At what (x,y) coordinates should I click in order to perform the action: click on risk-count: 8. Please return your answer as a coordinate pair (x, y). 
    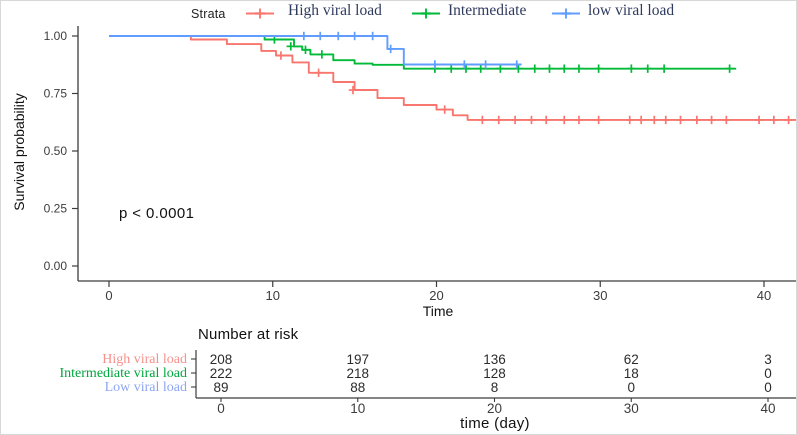
    Looking at the image, I should click on (495, 387).